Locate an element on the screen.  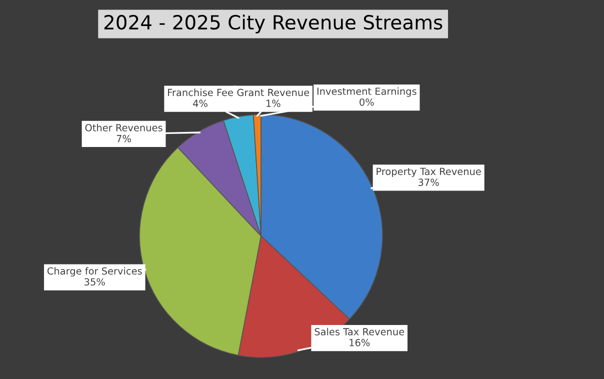
text: 0% is located at coordinates (367, 102).